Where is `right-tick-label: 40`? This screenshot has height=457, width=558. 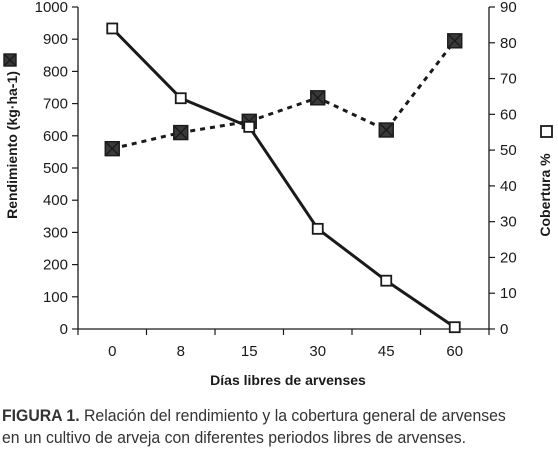
right-tick-label: 40 is located at coordinates (508, 186).